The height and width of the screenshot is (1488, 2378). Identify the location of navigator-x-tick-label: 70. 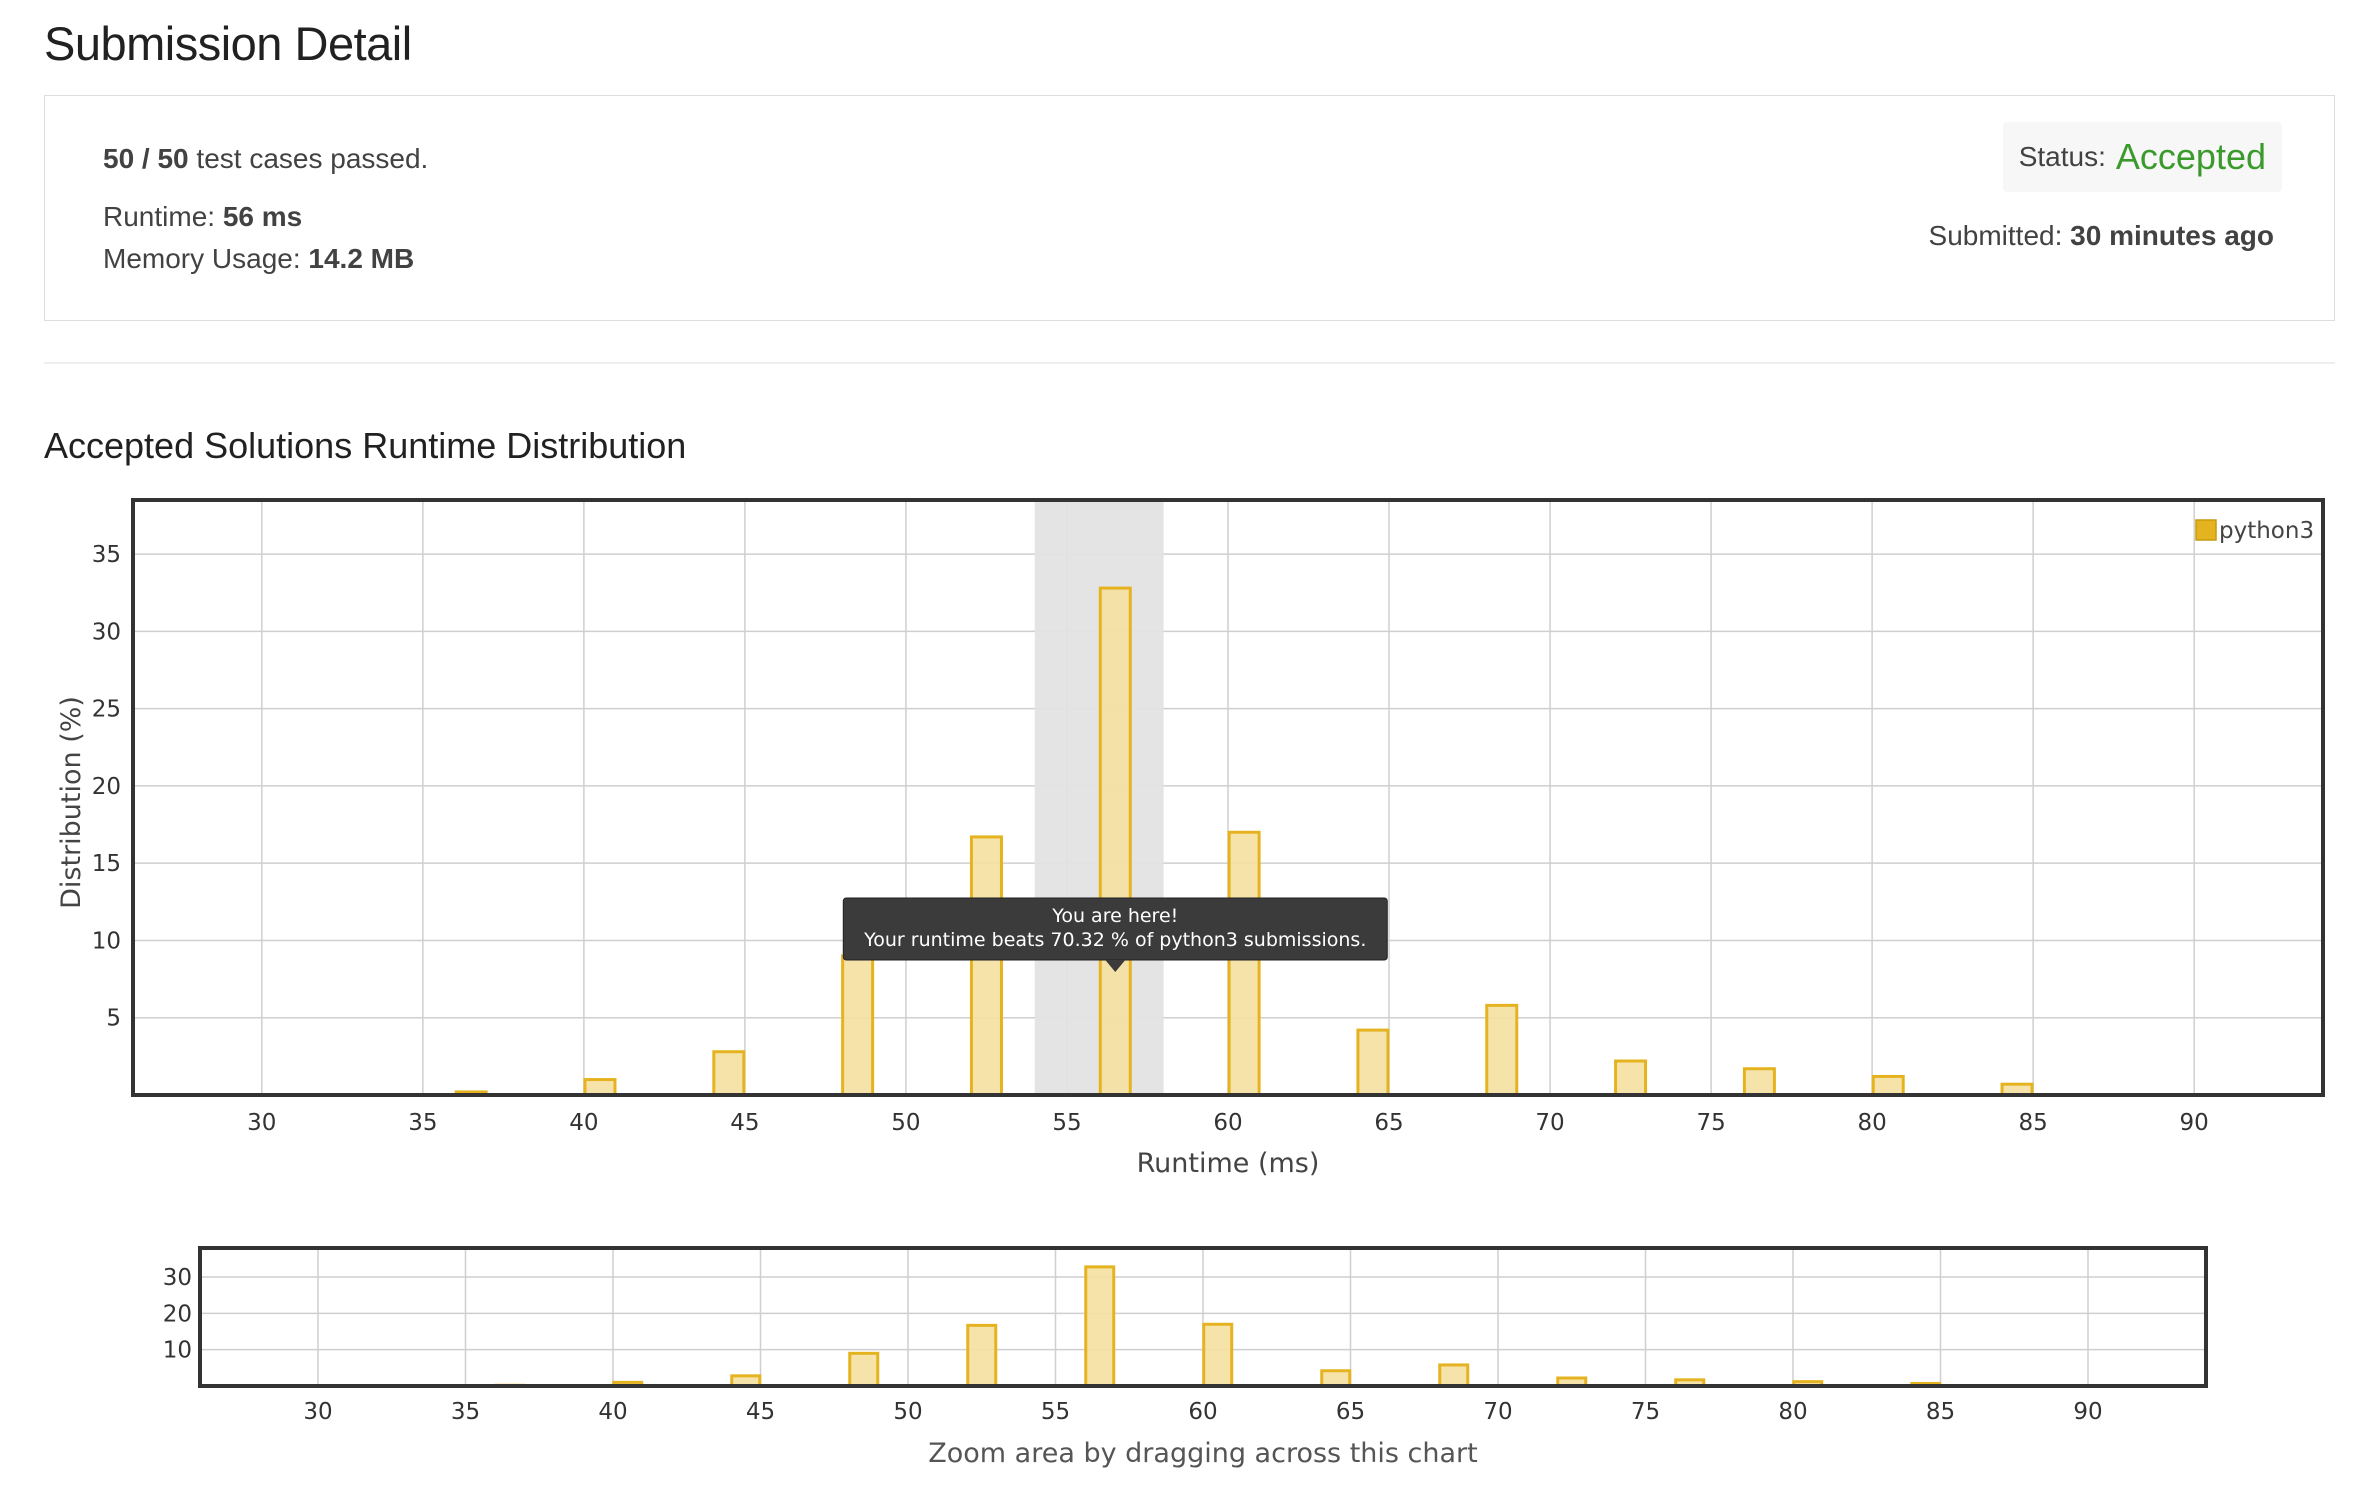
(1497, 1412).